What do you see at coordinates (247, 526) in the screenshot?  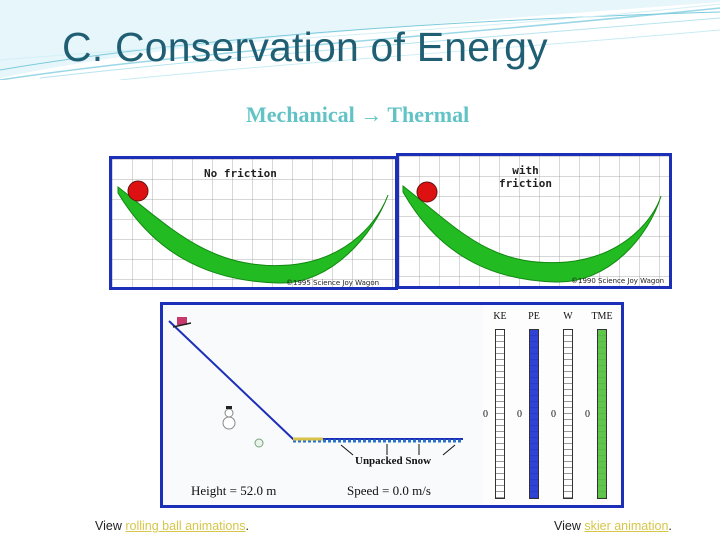 I see `footer-left-suffix: .` at bounding box center [247, 526].